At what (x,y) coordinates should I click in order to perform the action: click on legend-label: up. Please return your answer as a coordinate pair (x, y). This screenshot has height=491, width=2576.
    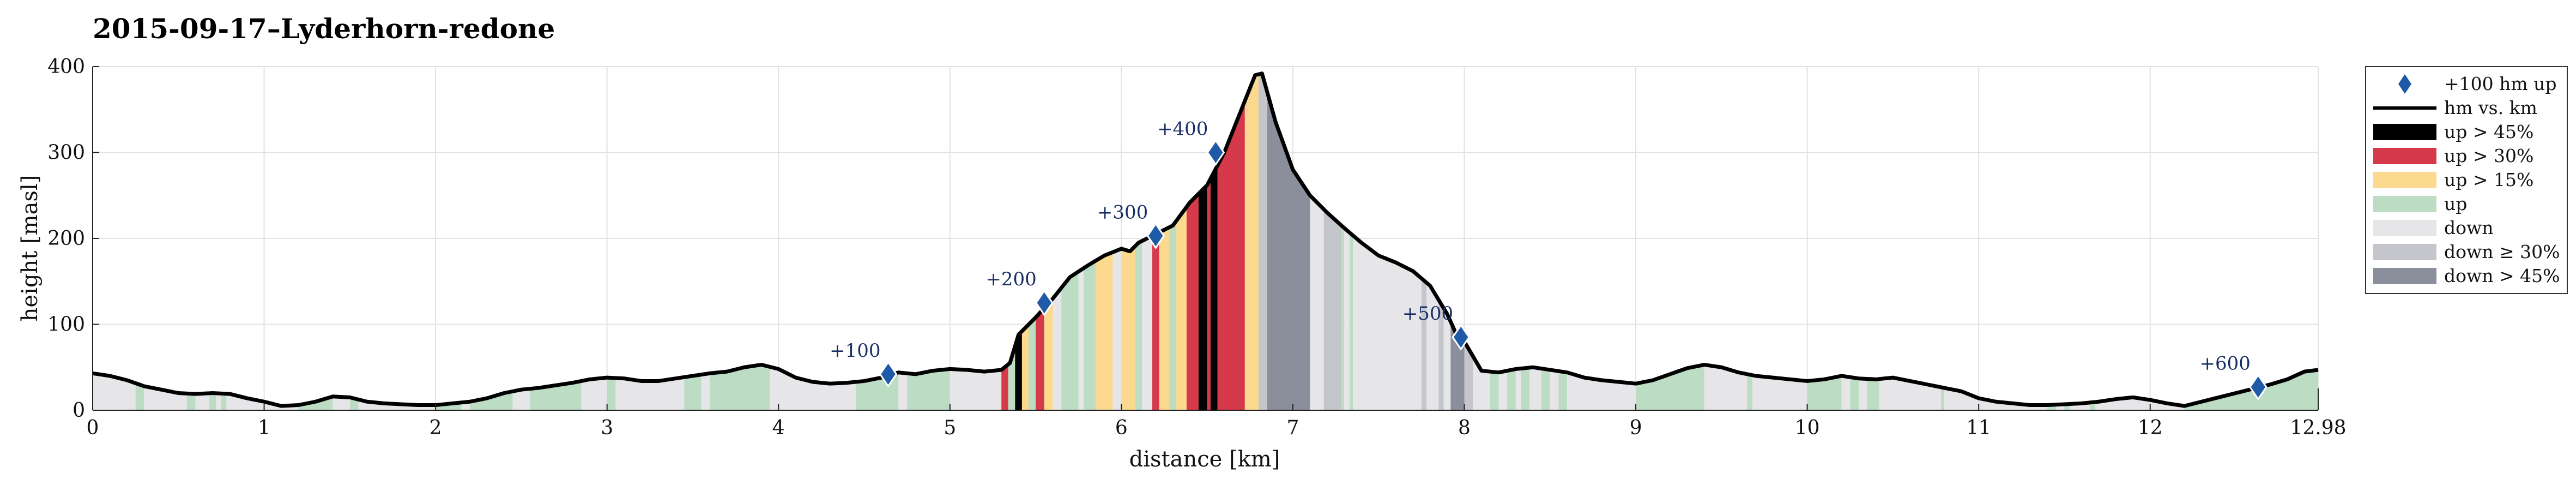
    Looking at the image, I should click on (2455, 203).